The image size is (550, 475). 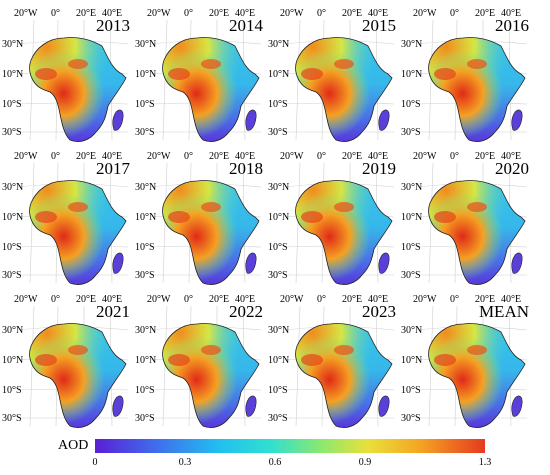 What do you see at coordinates (379, 25) in the screenshot?
I see `panel-year-label: 2015` at bounding box center [379, 25].